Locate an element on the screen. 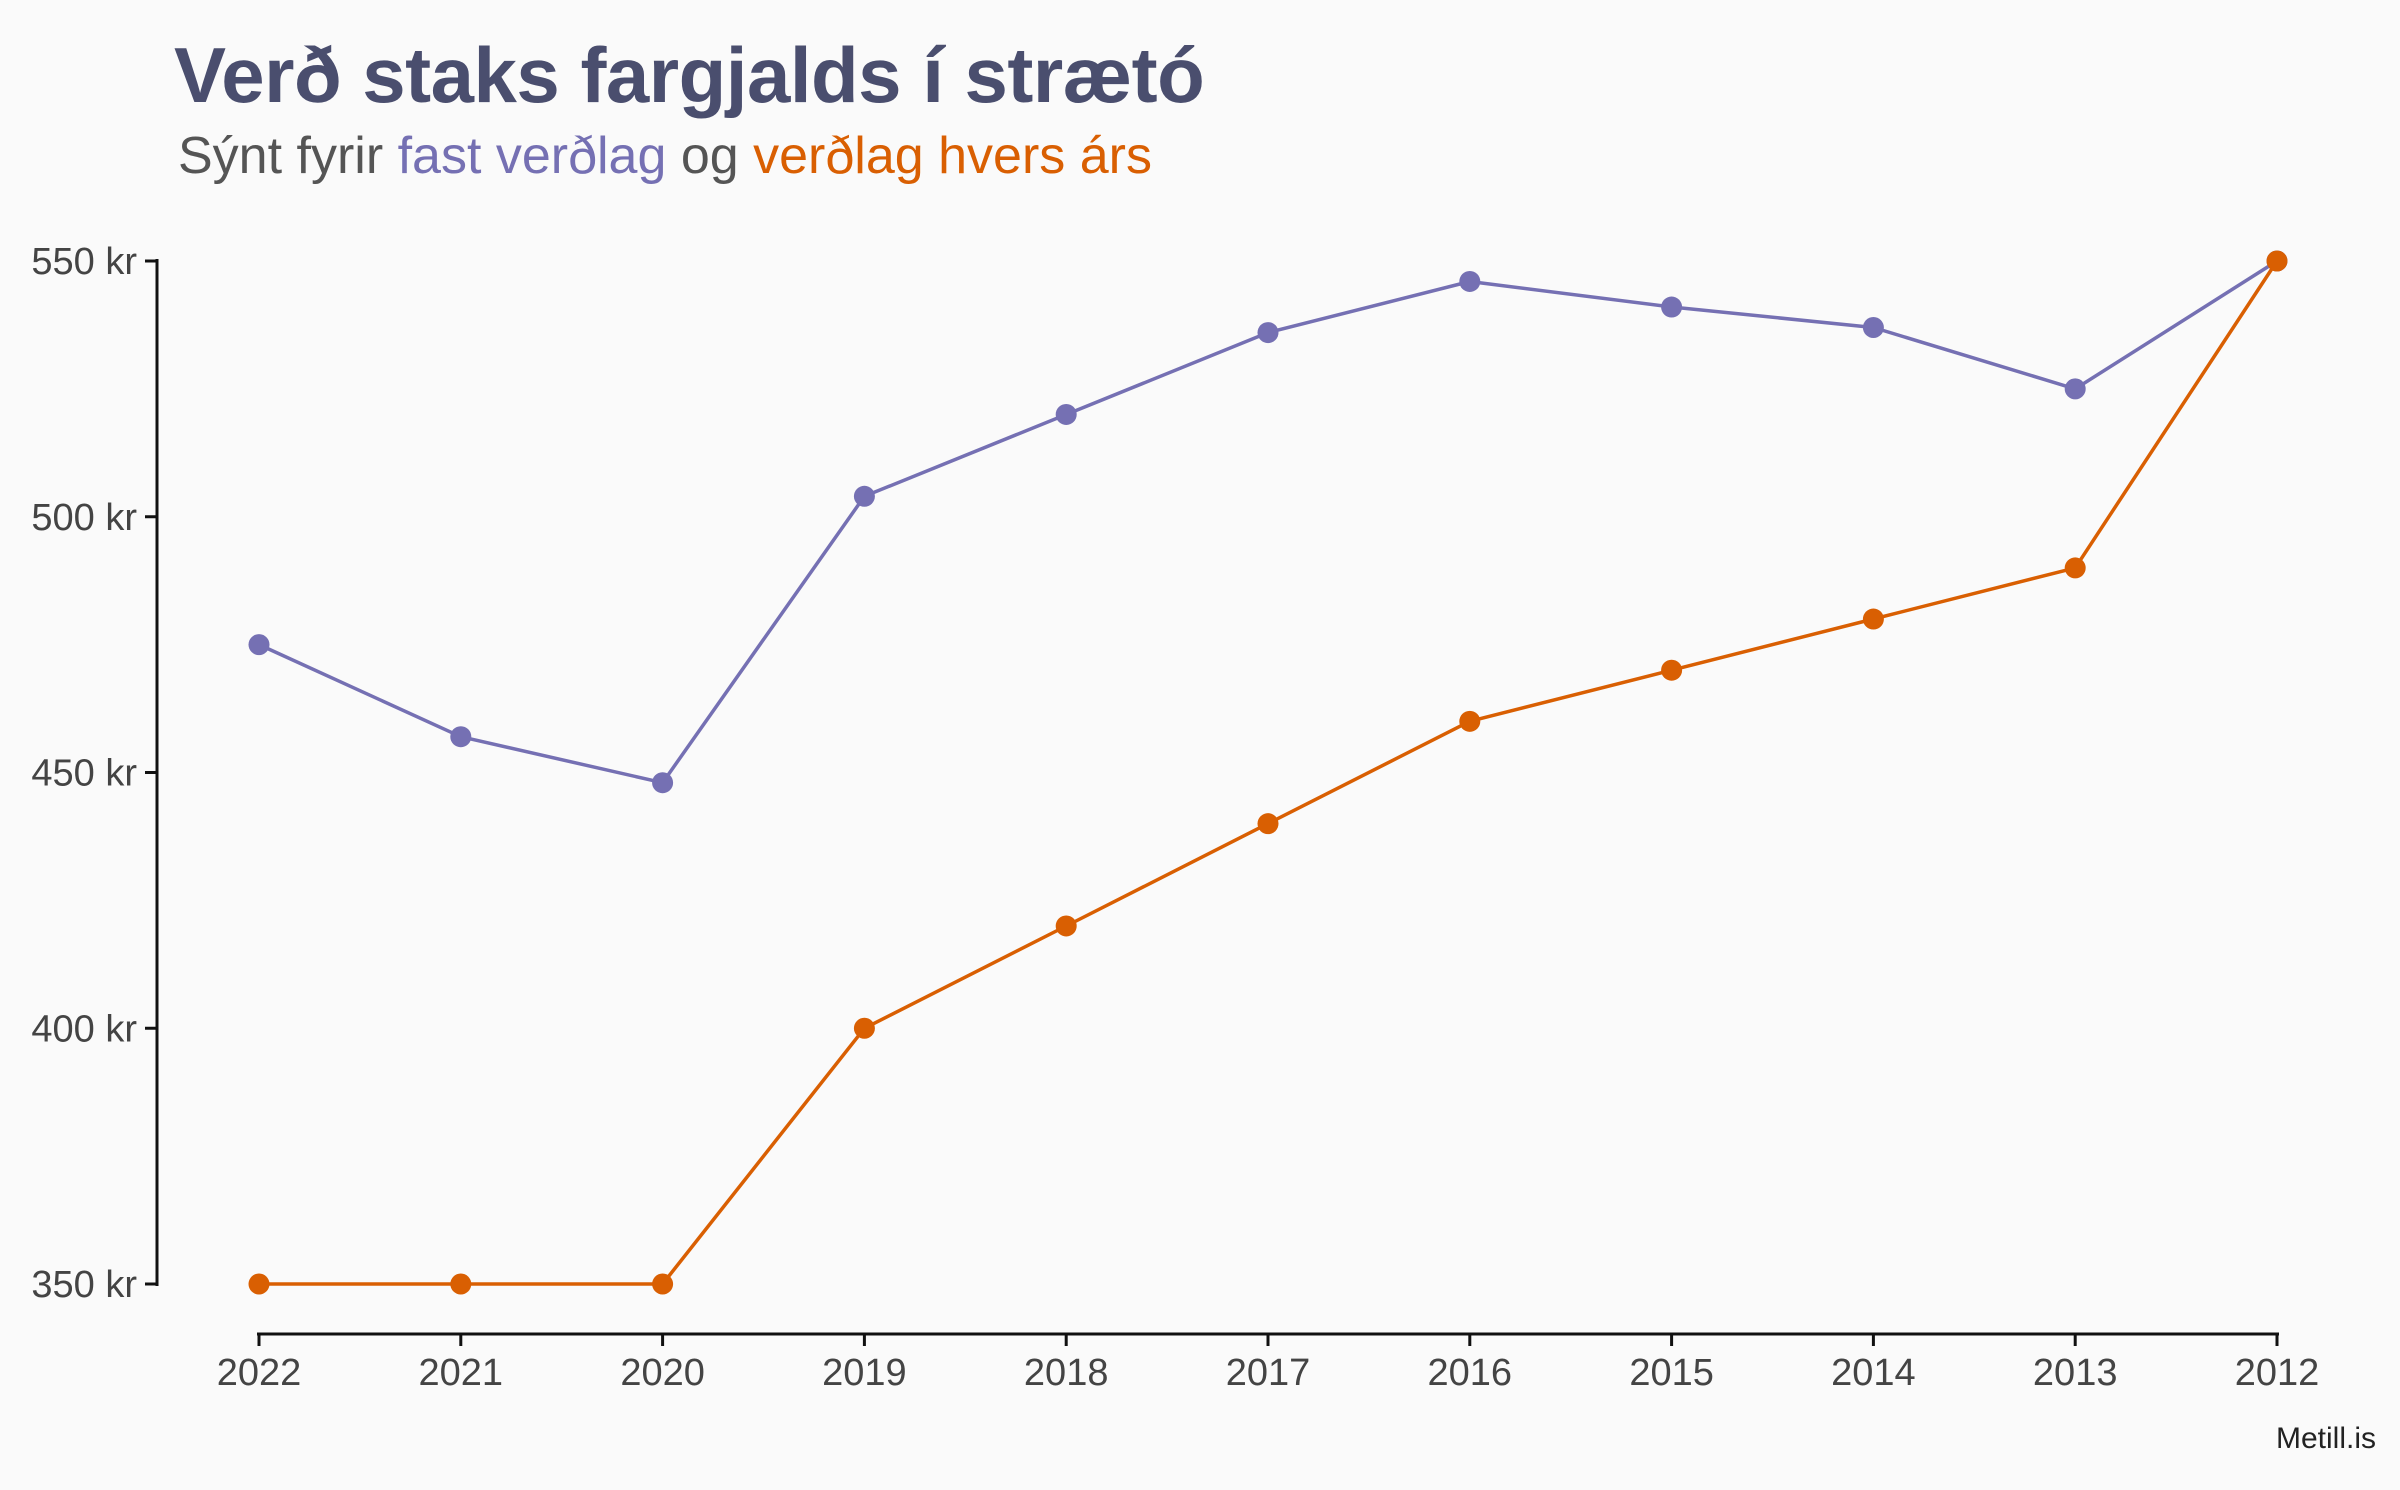 This screenshot has width=2400, height=1490. x-tick-label: 2012 is located at coordinates (2277, 1373).